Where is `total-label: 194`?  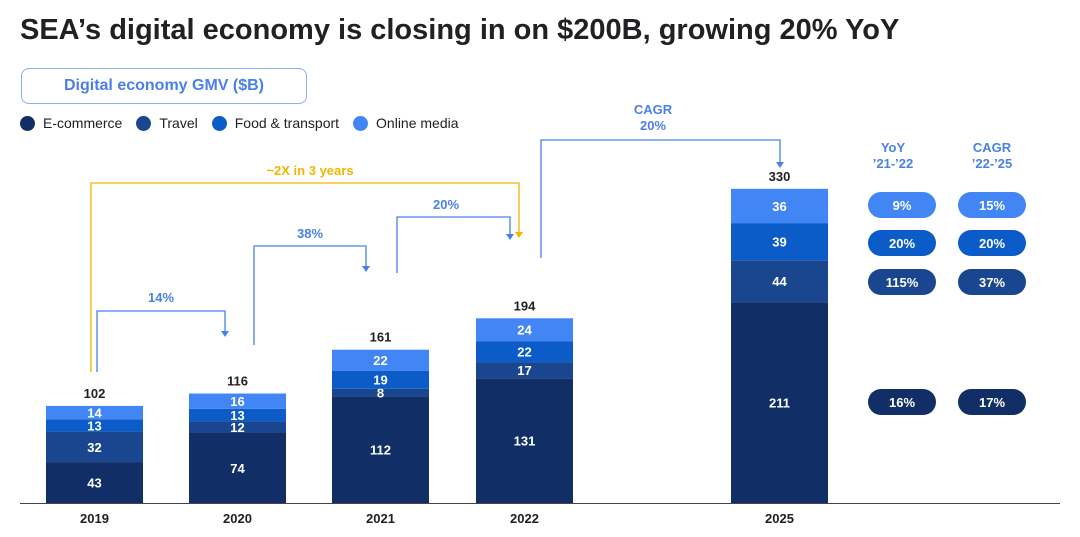
total-label: 194 is located at coordinates (525, 305).